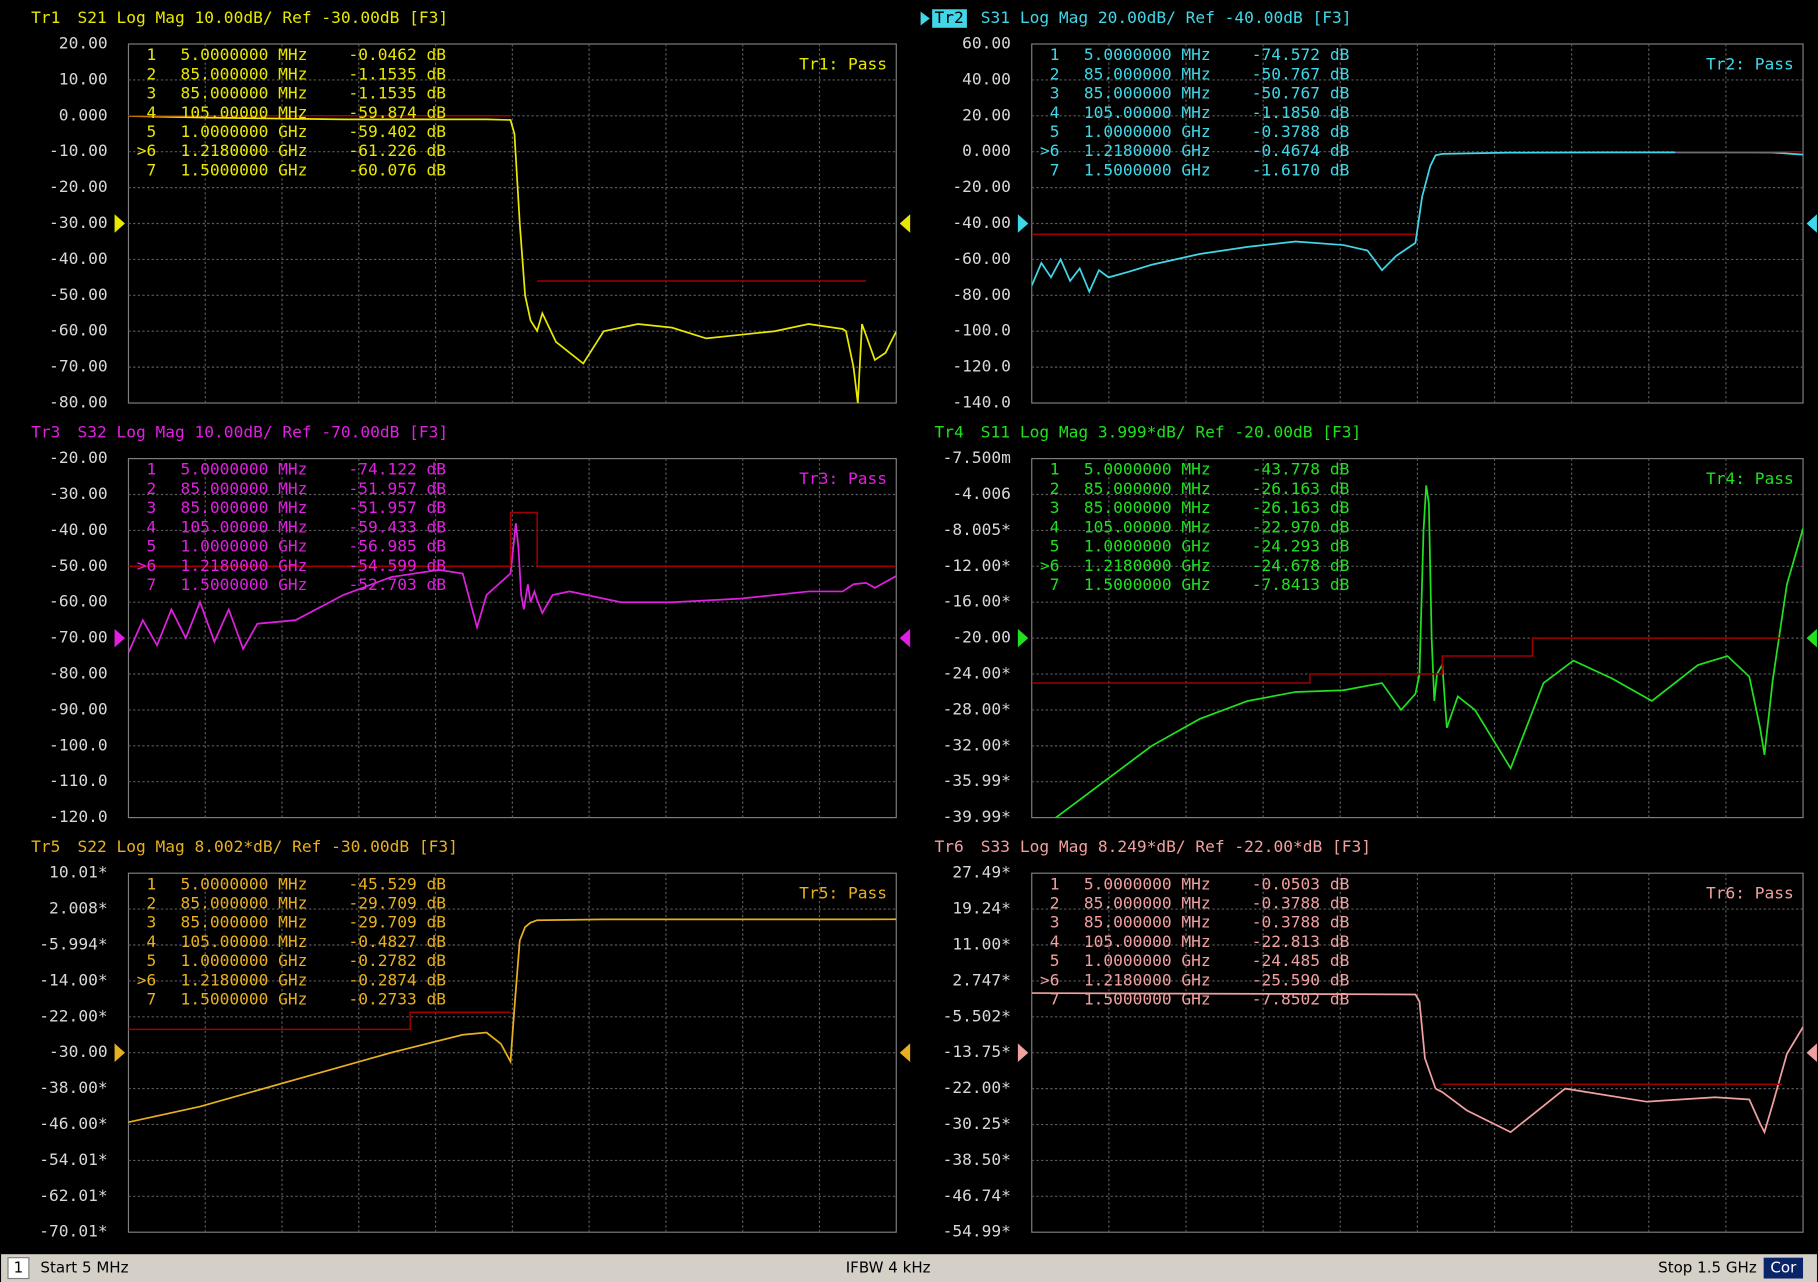 The height and width of the screenshot is (1282, 1818). What do you see at coordinates (986, 114) in the screenshot?
I see `y-tick-label: 20.00` at bounding box center [986, 114].